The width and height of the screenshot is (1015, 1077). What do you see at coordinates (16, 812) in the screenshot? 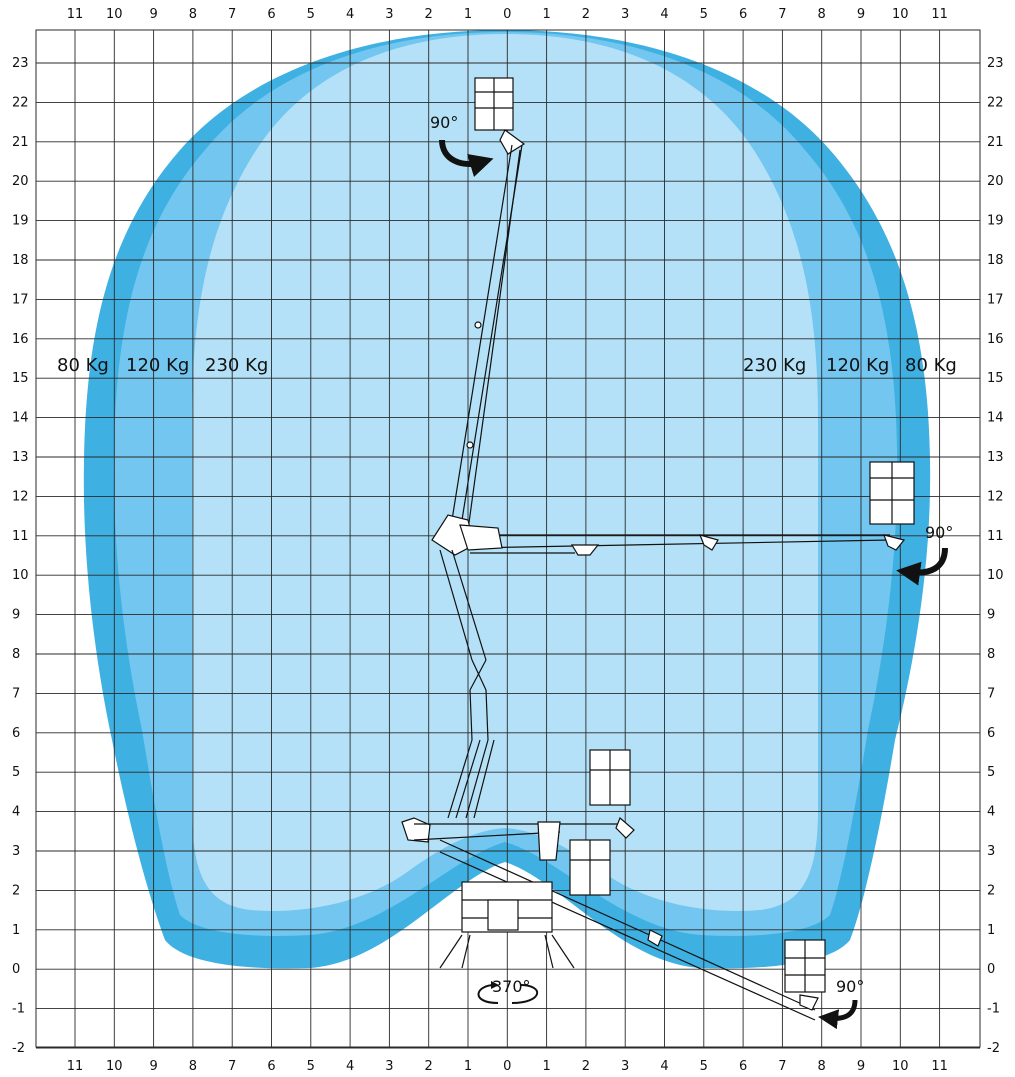
I see `y-tick-label-left: 4` at bounding box center [16, 812].